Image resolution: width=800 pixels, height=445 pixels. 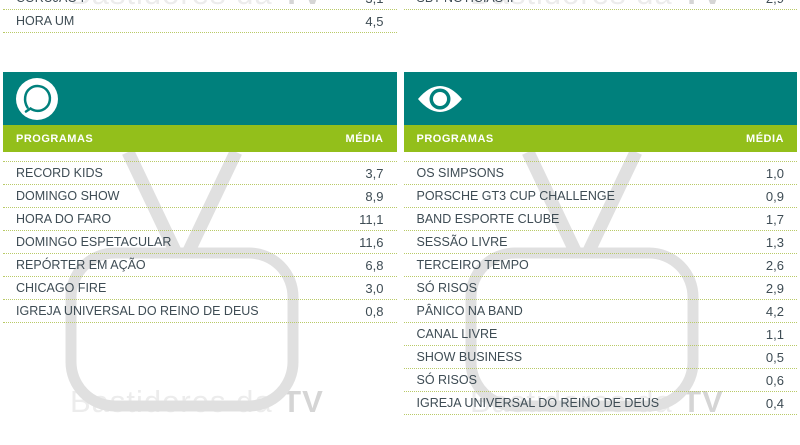 I want to click on media-value: 3,0, so click(x=374, y=288).